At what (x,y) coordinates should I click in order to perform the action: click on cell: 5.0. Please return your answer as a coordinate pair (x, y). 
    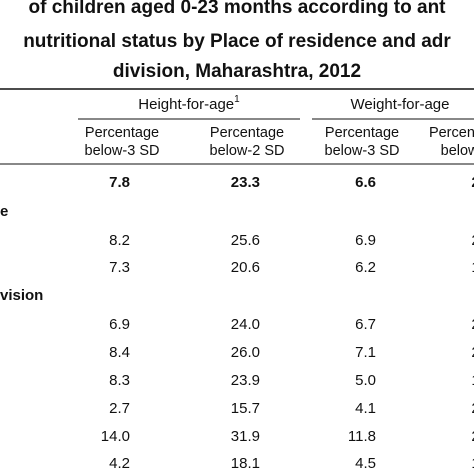
    Looking at the image, I should click on (365, 380).